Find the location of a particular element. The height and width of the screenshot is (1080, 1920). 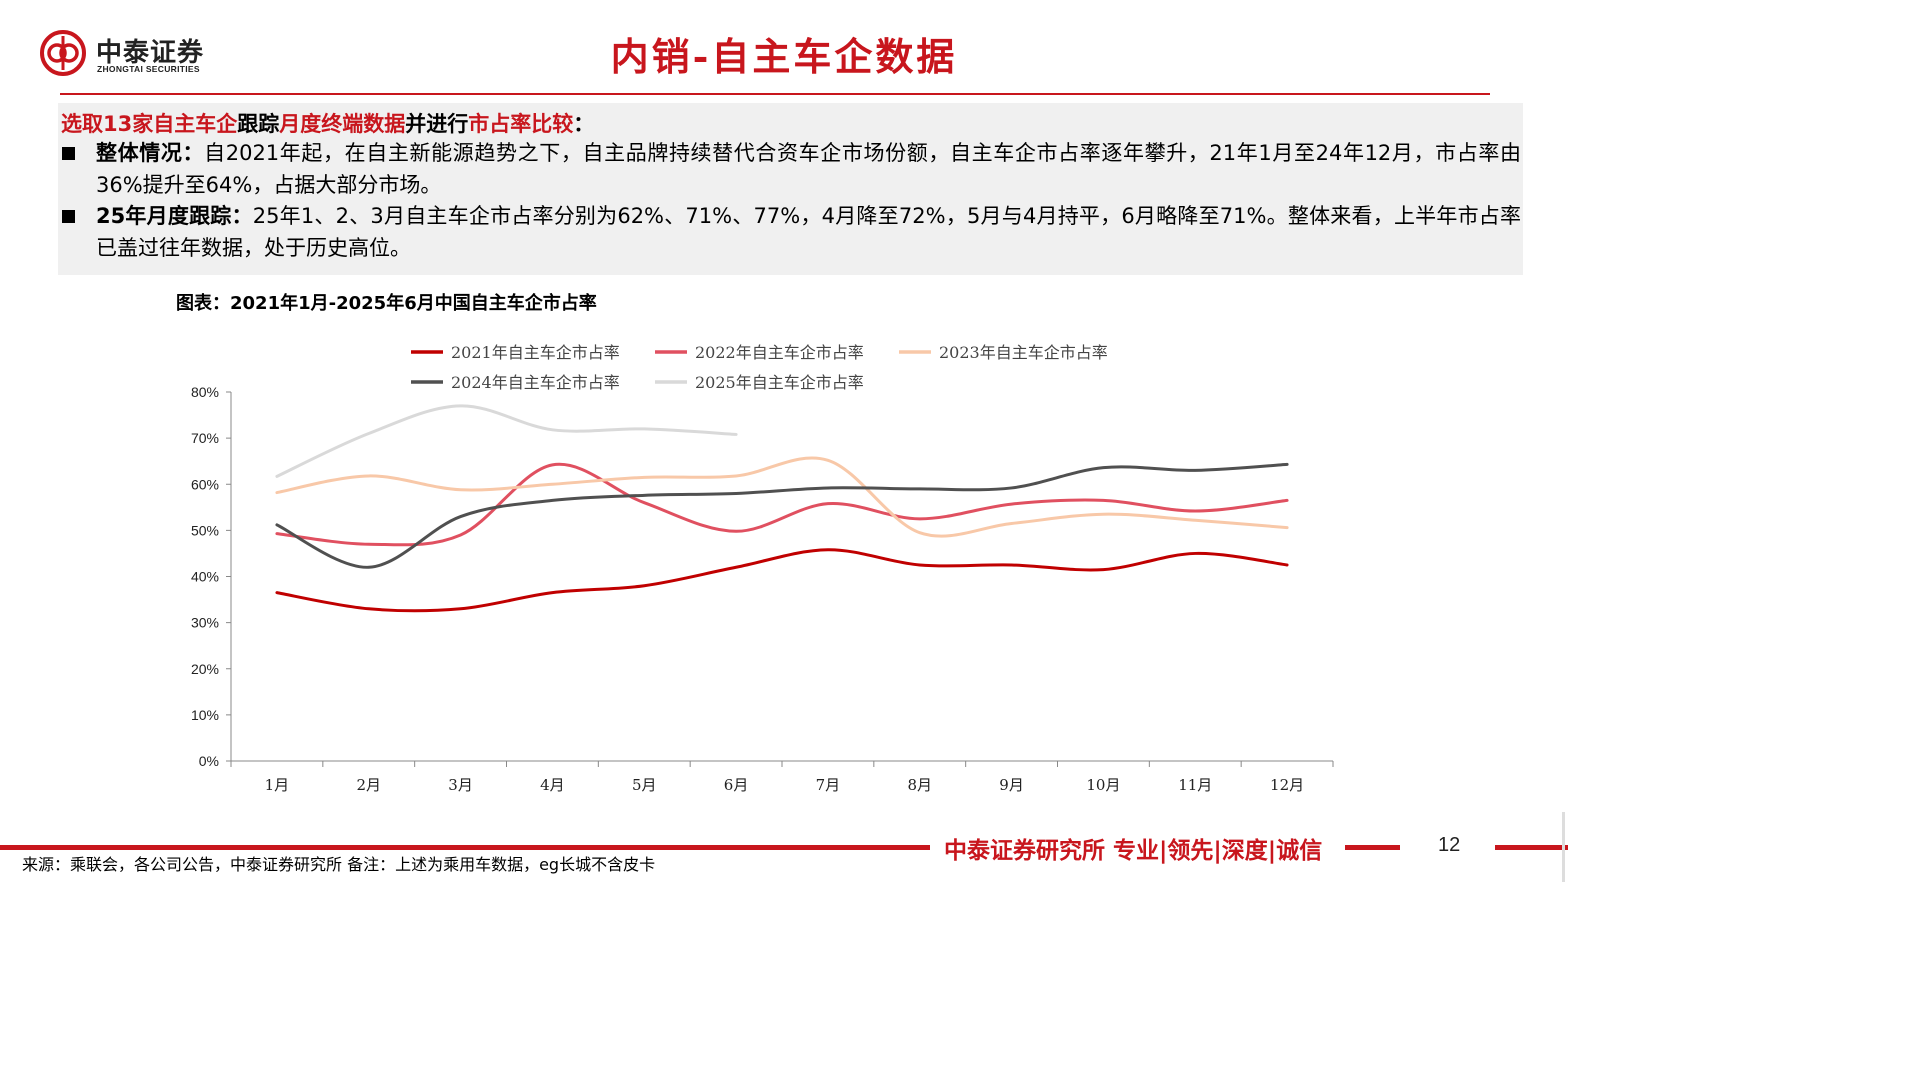

company-logo: 中泰证券 ZHONGTAI SECURITIES is located at coordinates (135, 54).